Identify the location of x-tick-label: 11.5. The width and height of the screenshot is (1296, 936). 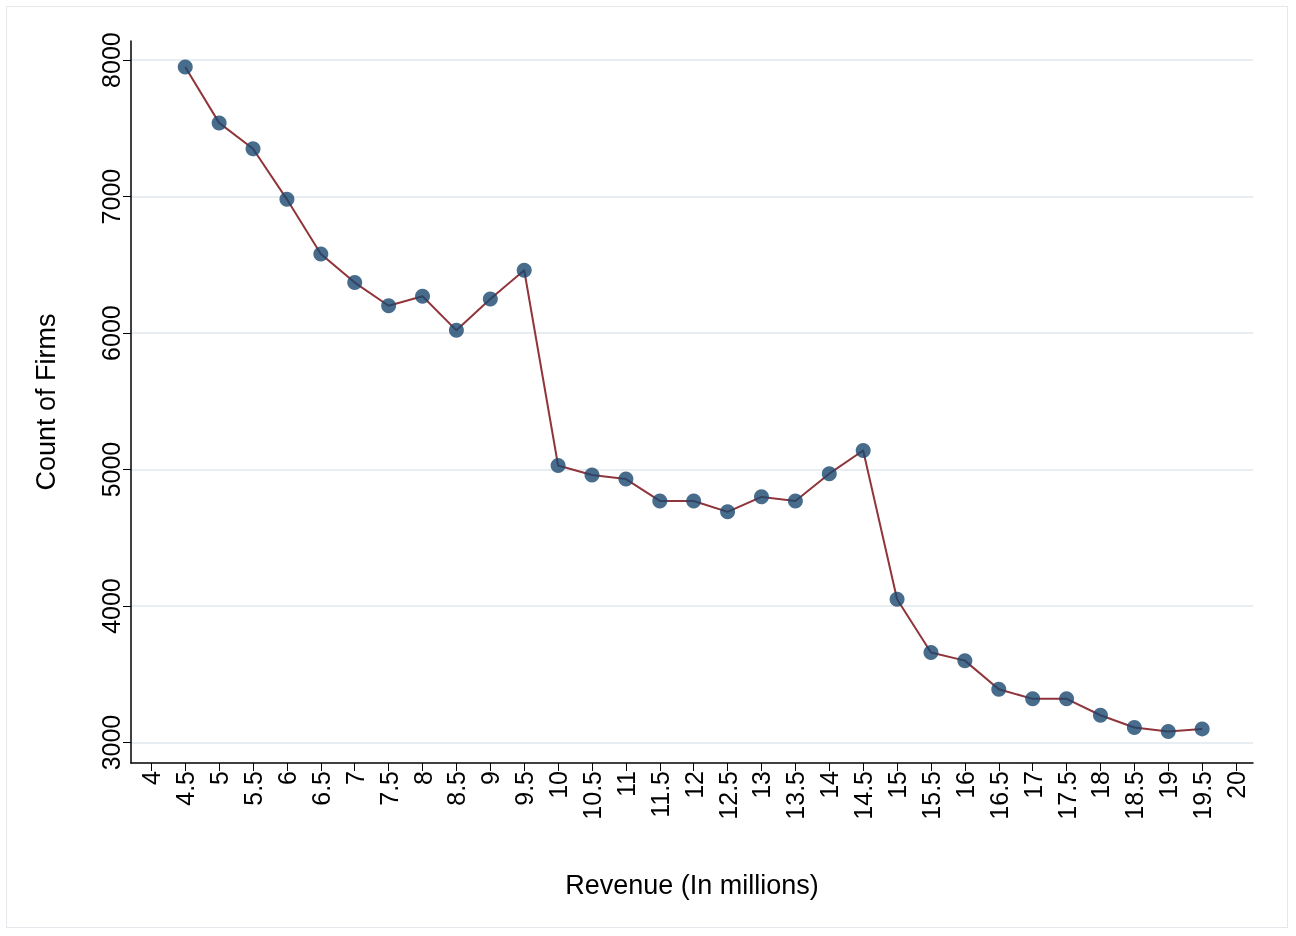
(659, 794).